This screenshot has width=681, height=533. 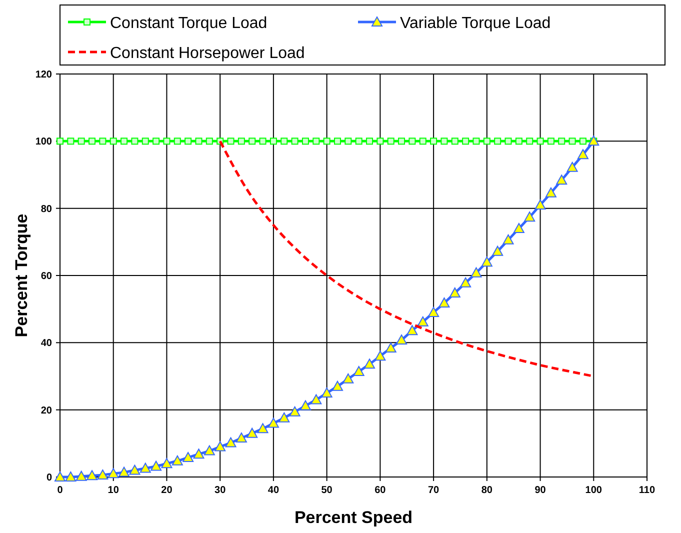 What do you see at coordinates (46, 410) in the screenshot?
I see `y-tick-label: 20` at bounding box center [46, 410].